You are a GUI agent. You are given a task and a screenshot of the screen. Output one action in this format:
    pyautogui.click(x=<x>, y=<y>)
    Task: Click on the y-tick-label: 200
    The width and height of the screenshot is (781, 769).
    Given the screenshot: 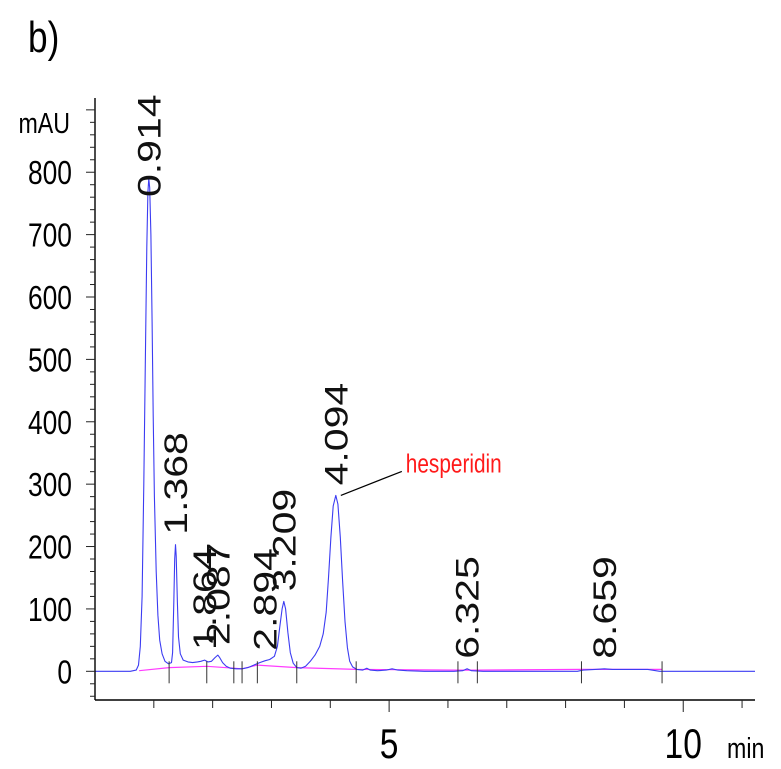 What is the action you would take?
    pyautogui.click(x=50, y=548)
    